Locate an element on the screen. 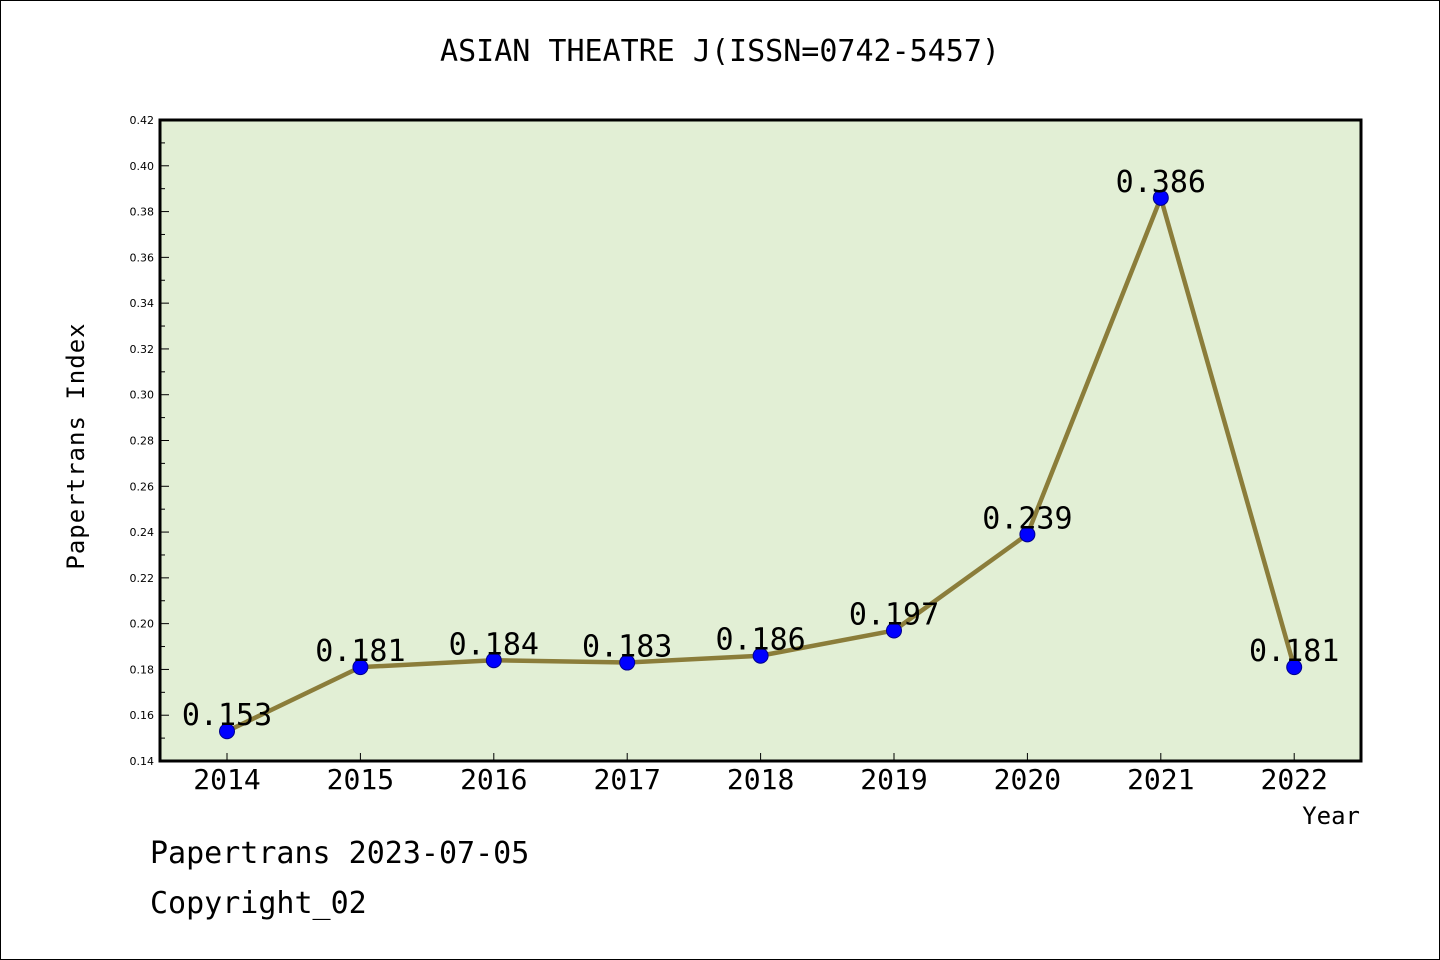 Image resolution: width=1440 pixels, height=960 pixels. x-tick-label: 2019 is located at coordinates (893, 779).